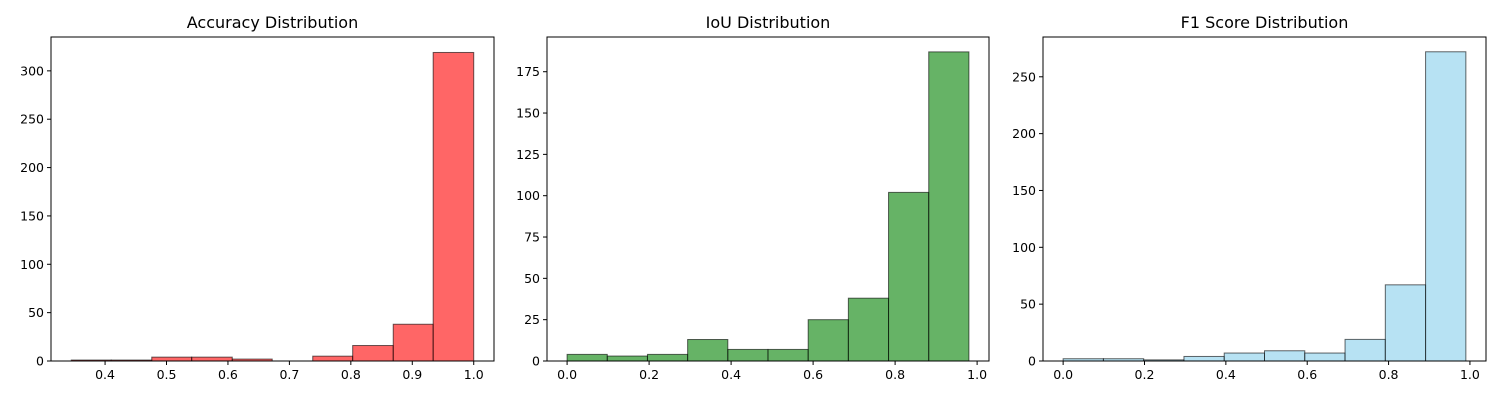  I want to click on y-tick-label: 175, so click(528, 71).